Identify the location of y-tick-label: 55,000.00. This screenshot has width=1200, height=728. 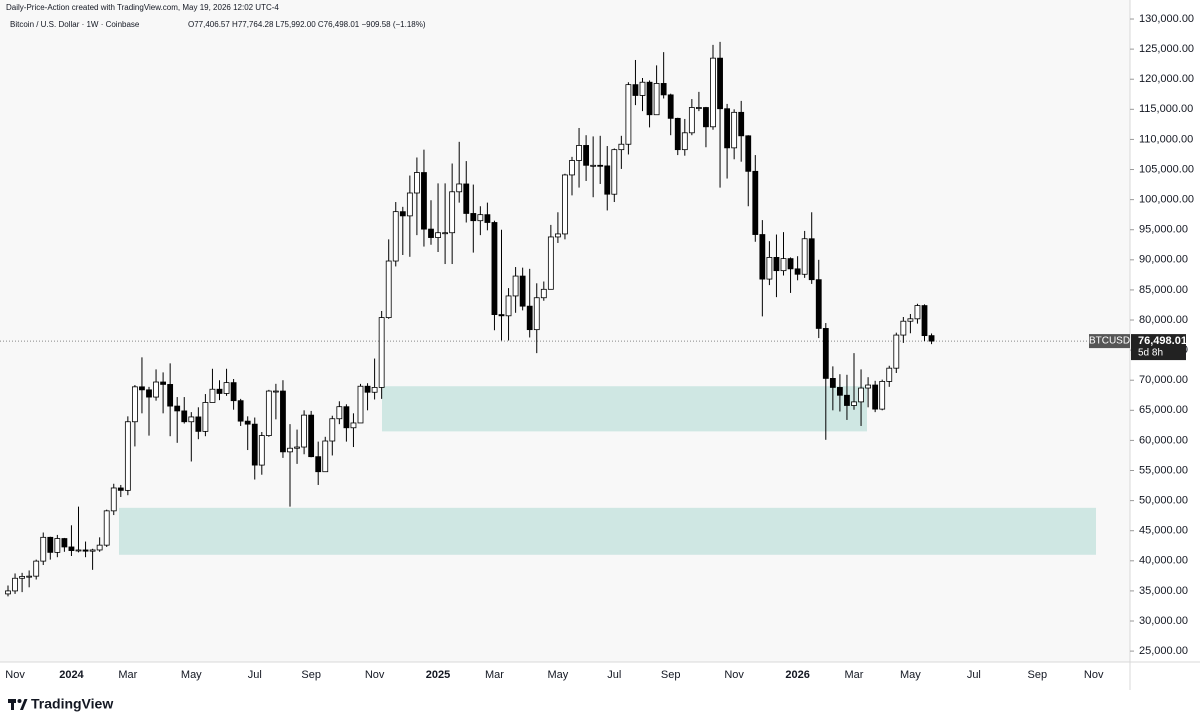
(1163, 470).